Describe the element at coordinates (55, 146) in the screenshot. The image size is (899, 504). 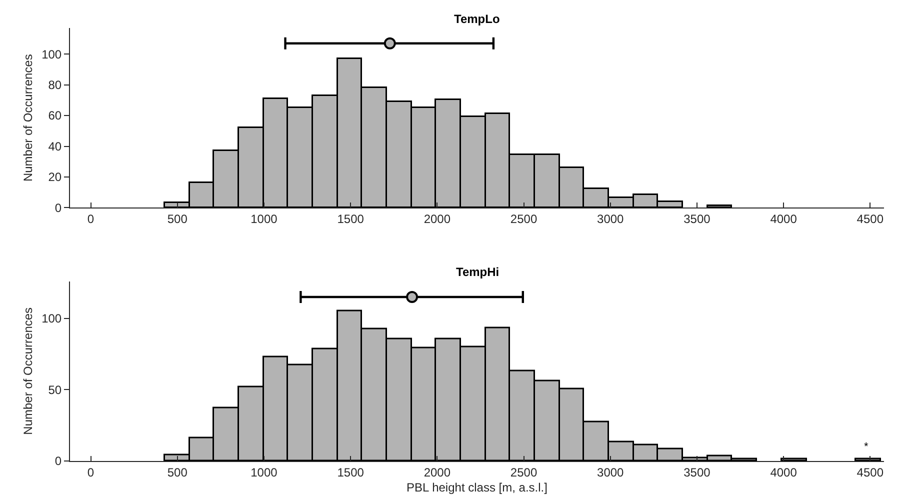
I see `y-tick-label: 40` at that location.